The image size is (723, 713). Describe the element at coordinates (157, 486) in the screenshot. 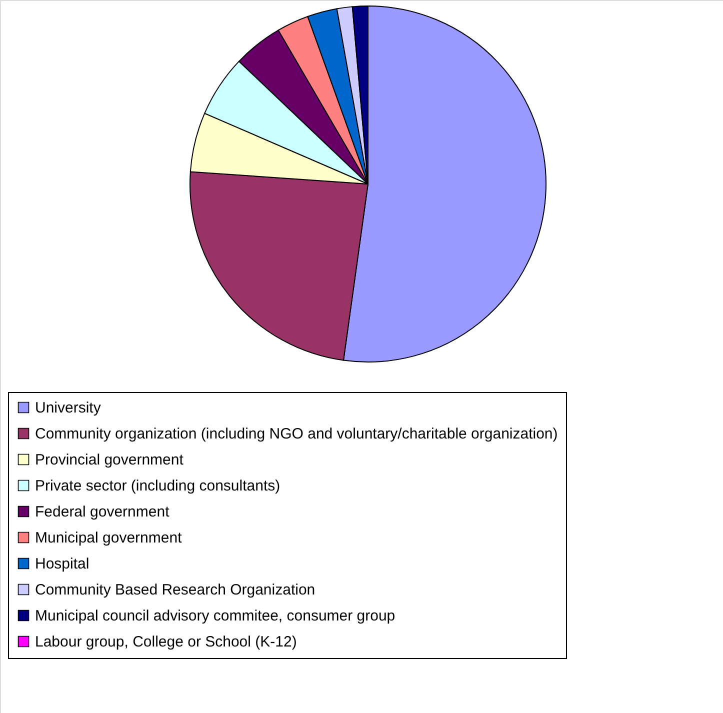

I see `legend-label: Private sector (including consultants)` at that location.